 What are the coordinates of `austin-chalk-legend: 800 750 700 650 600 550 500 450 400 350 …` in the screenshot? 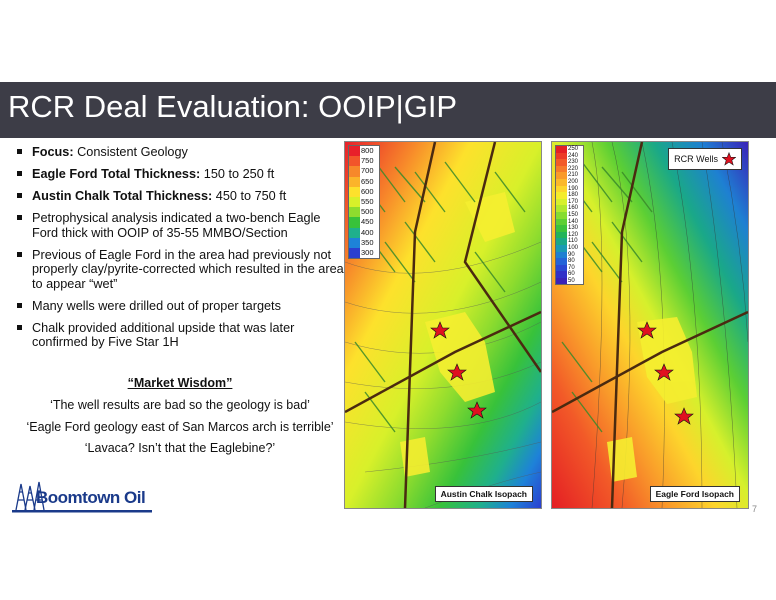 It's located at (364, 202).